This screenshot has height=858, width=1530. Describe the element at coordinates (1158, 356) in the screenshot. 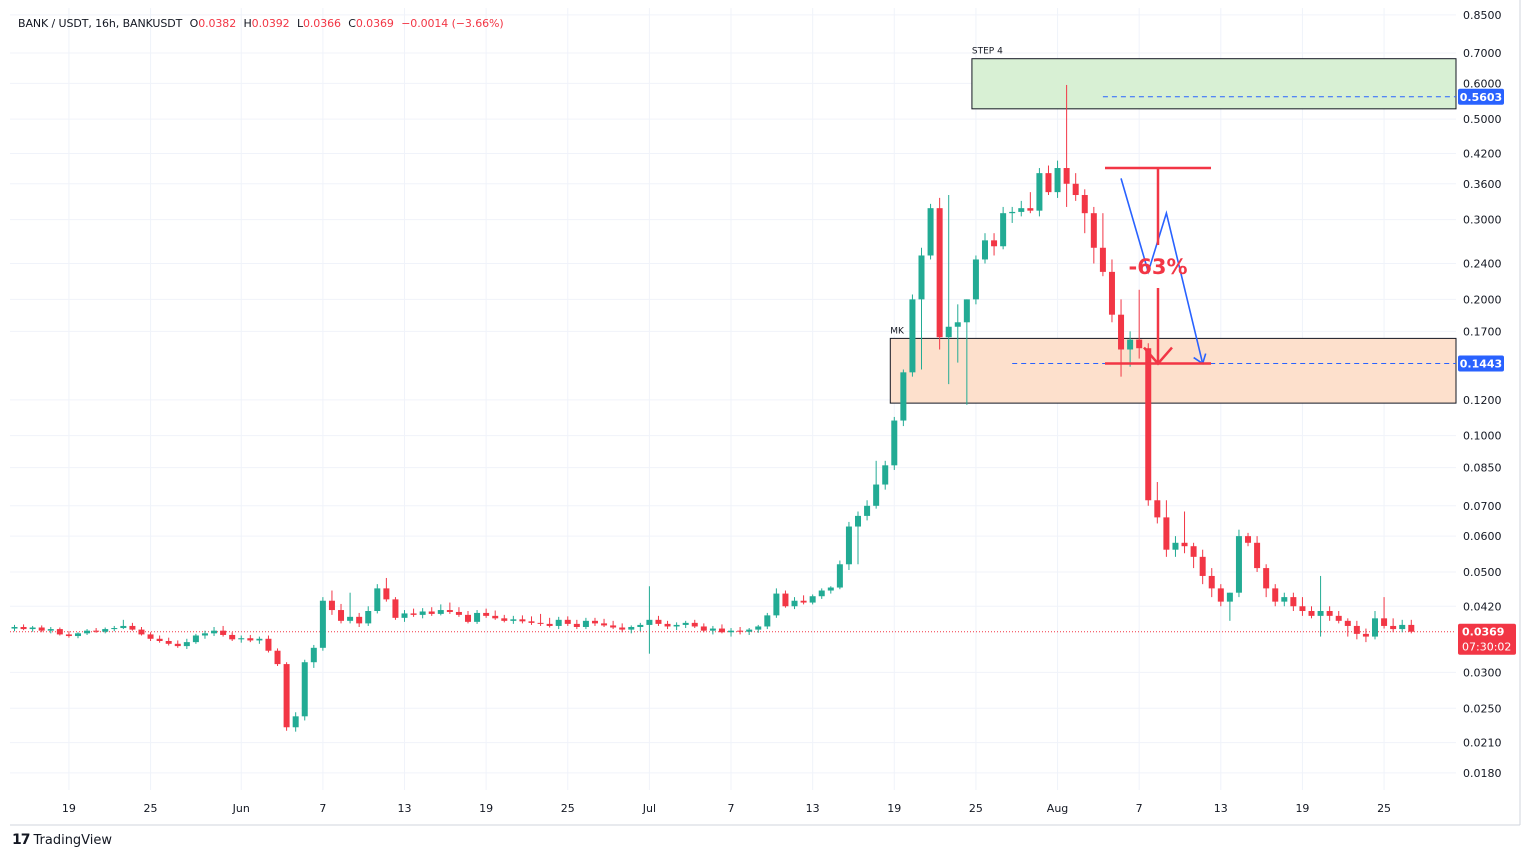

I see `measure-arrowhead` at that location.